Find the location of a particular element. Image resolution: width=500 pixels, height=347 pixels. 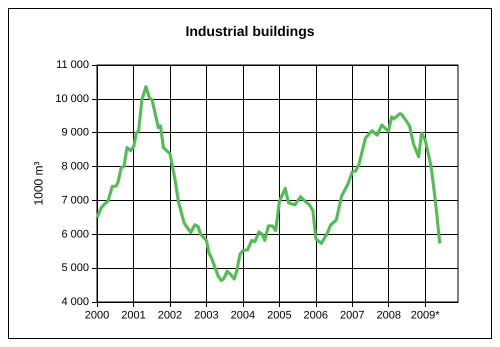

y-tick-label: 5 000 is located at coordinates (75, 268).